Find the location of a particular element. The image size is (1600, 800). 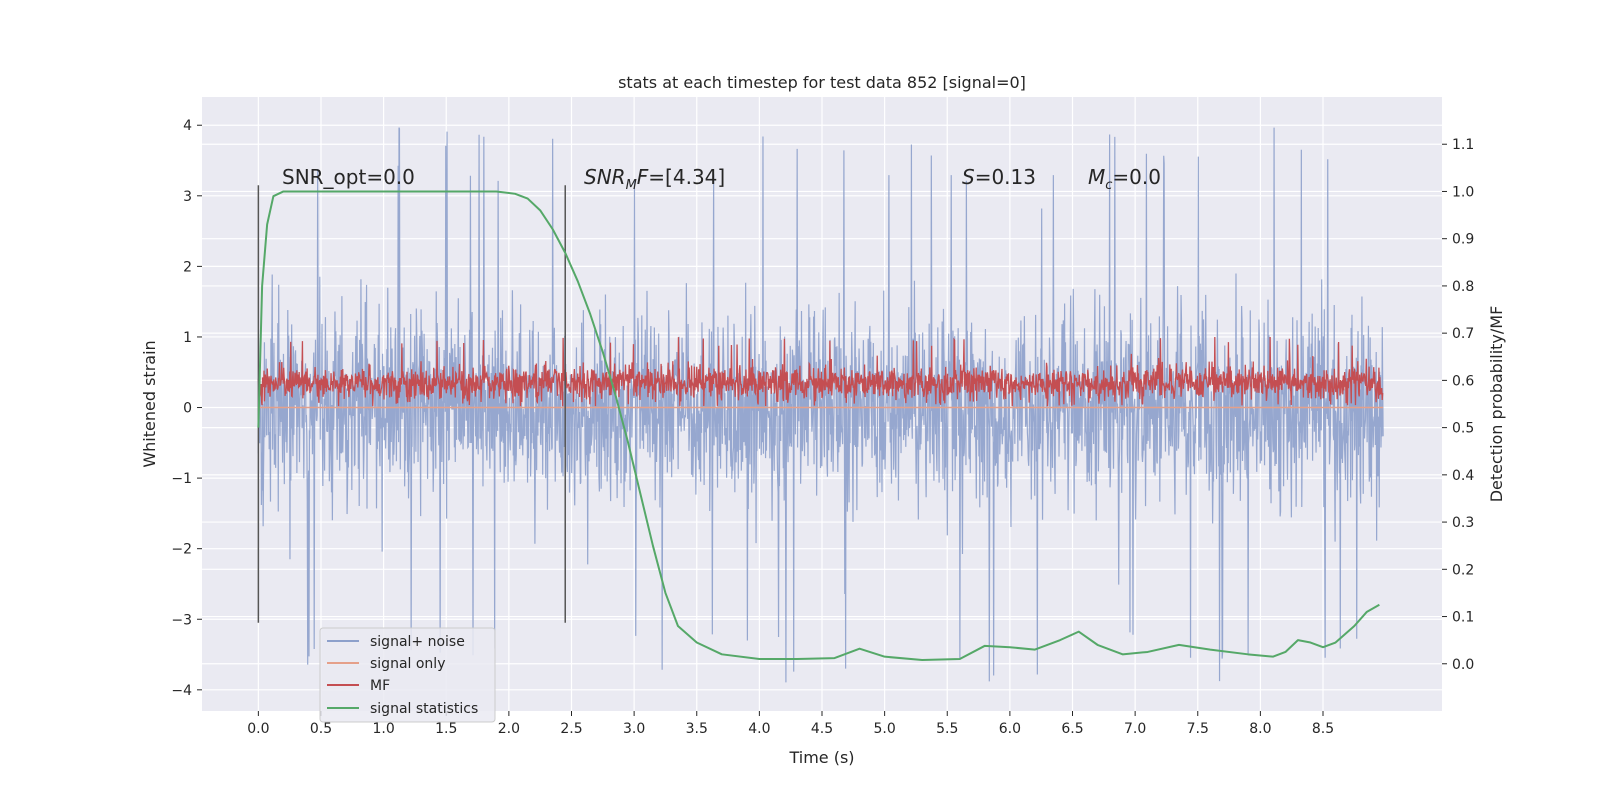

annotation-mc-sub: c is located at coordinates (1108, 185).